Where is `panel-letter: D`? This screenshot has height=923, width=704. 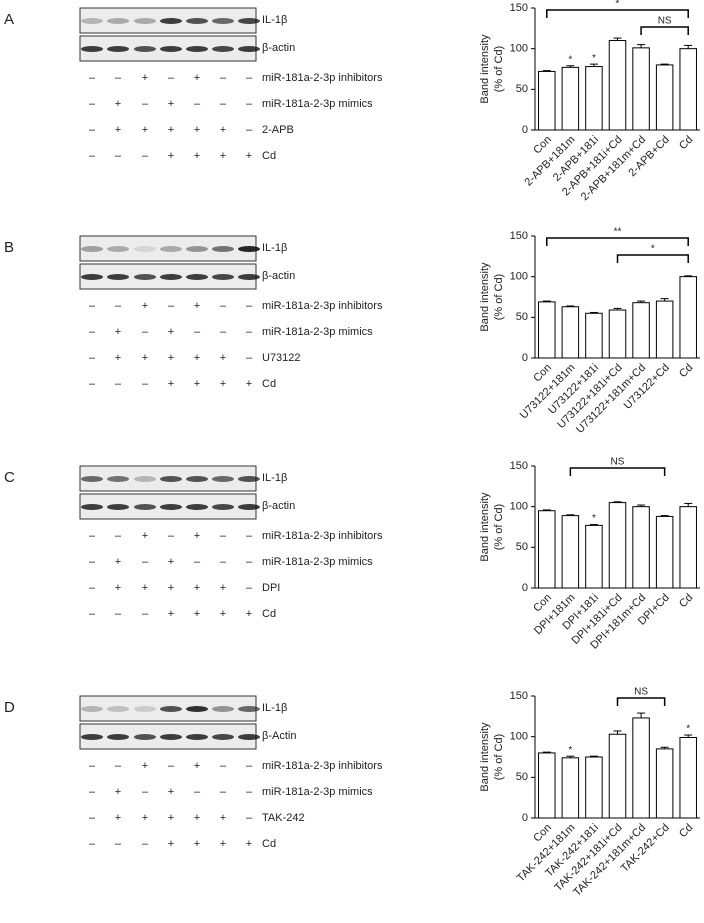 panel-letter: D is located at coordinates (9, 707).